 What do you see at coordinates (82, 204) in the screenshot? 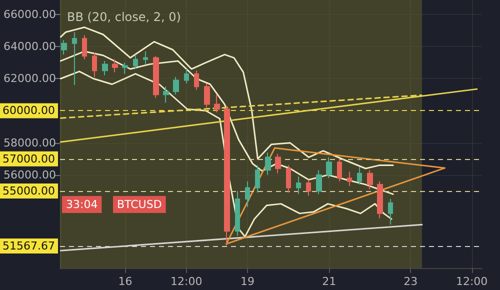
I see `annotation: 33:04` at bounding box center [82, 204].